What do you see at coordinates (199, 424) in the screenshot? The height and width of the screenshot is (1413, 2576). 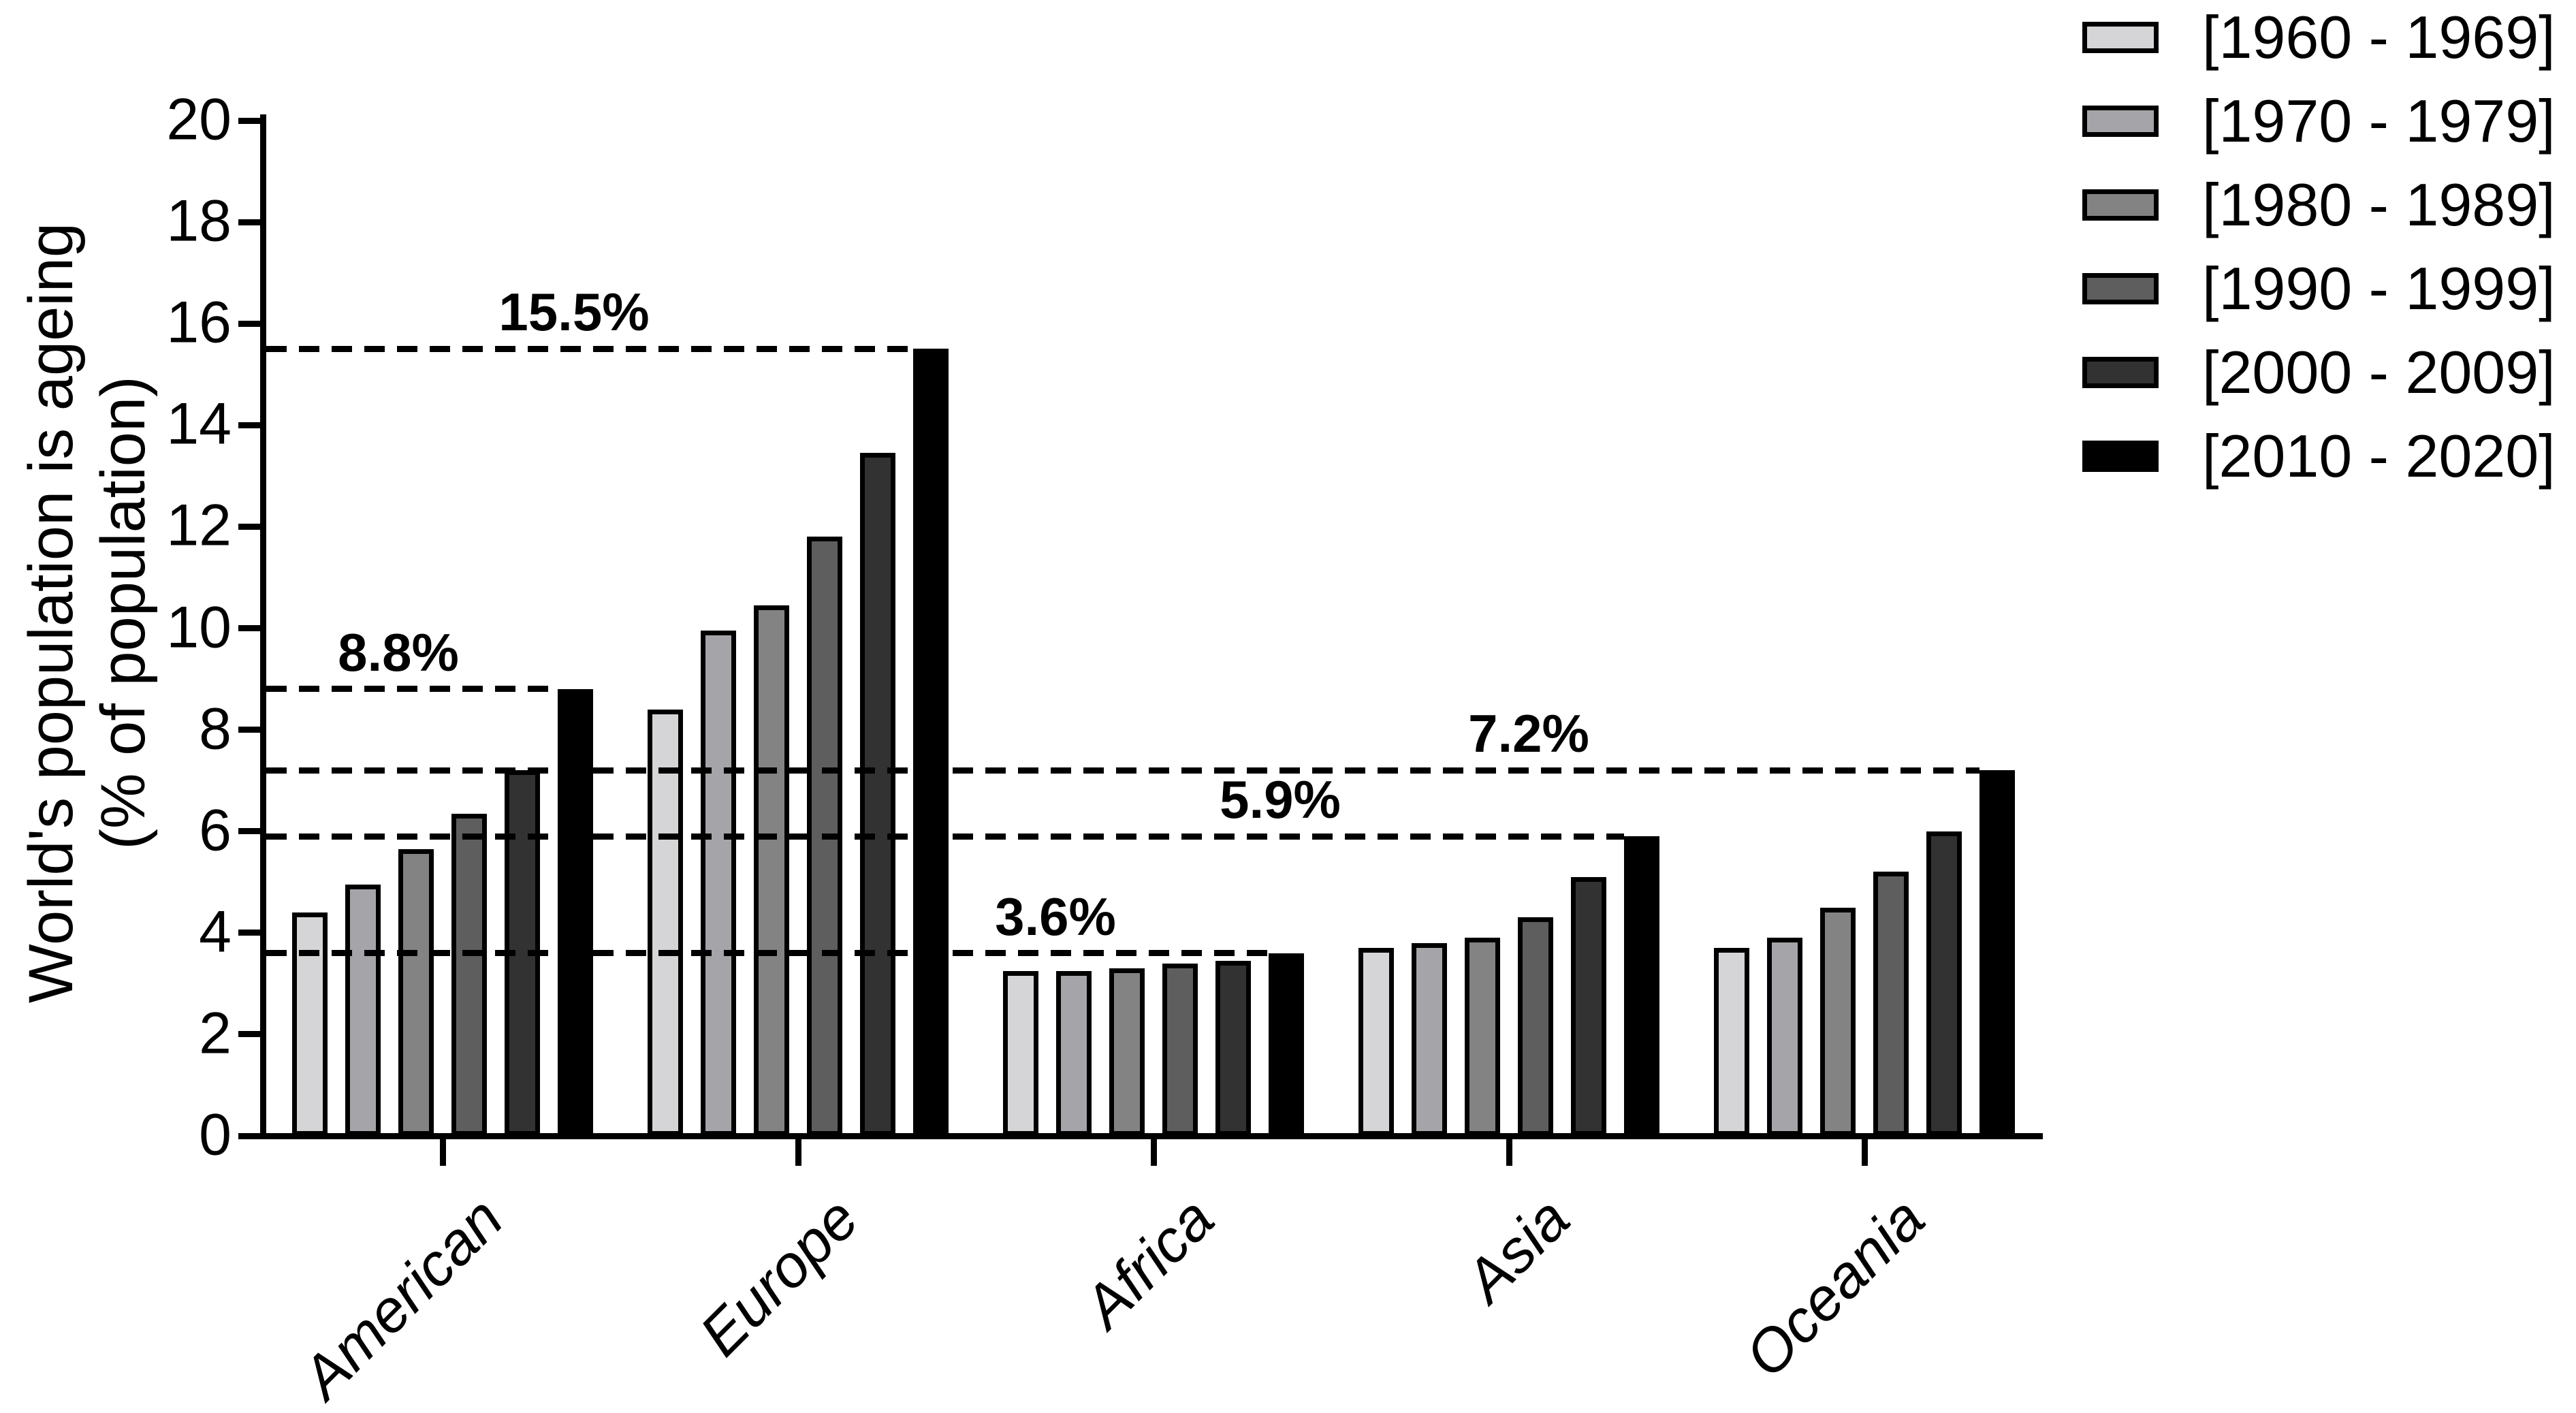 I see `y-tick-label: 14` at bounding box center [199, 424].